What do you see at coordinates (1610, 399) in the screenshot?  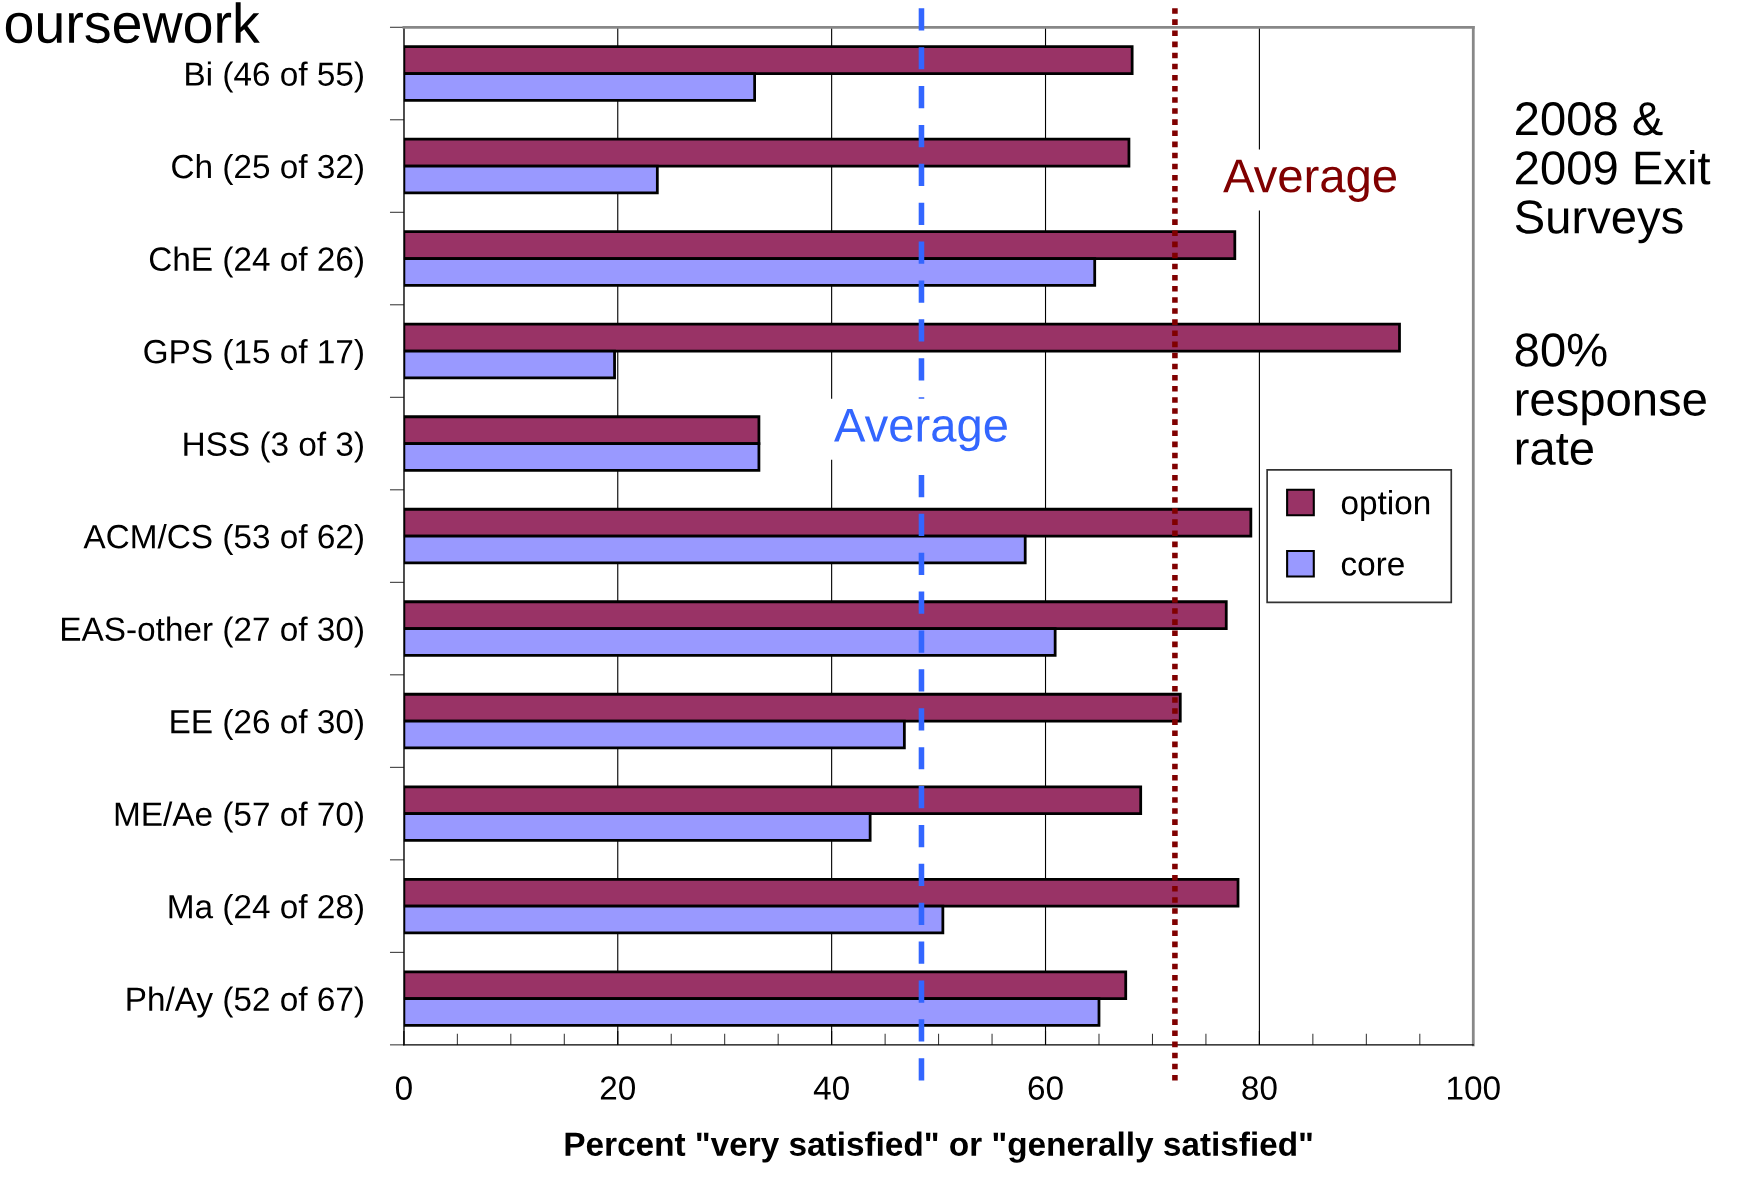 I see `text: 80% response rate` at bounding box center [1610, 399].